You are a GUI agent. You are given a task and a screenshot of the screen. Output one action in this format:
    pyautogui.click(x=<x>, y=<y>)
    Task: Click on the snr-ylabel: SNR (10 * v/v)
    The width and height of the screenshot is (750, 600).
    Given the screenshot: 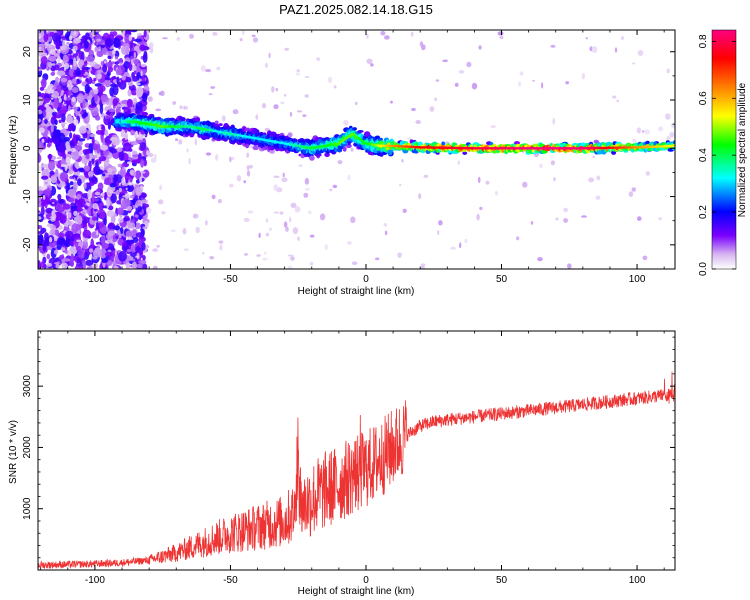 What is the action you would take?
    pyautogui.click(x=13, y=452)
    